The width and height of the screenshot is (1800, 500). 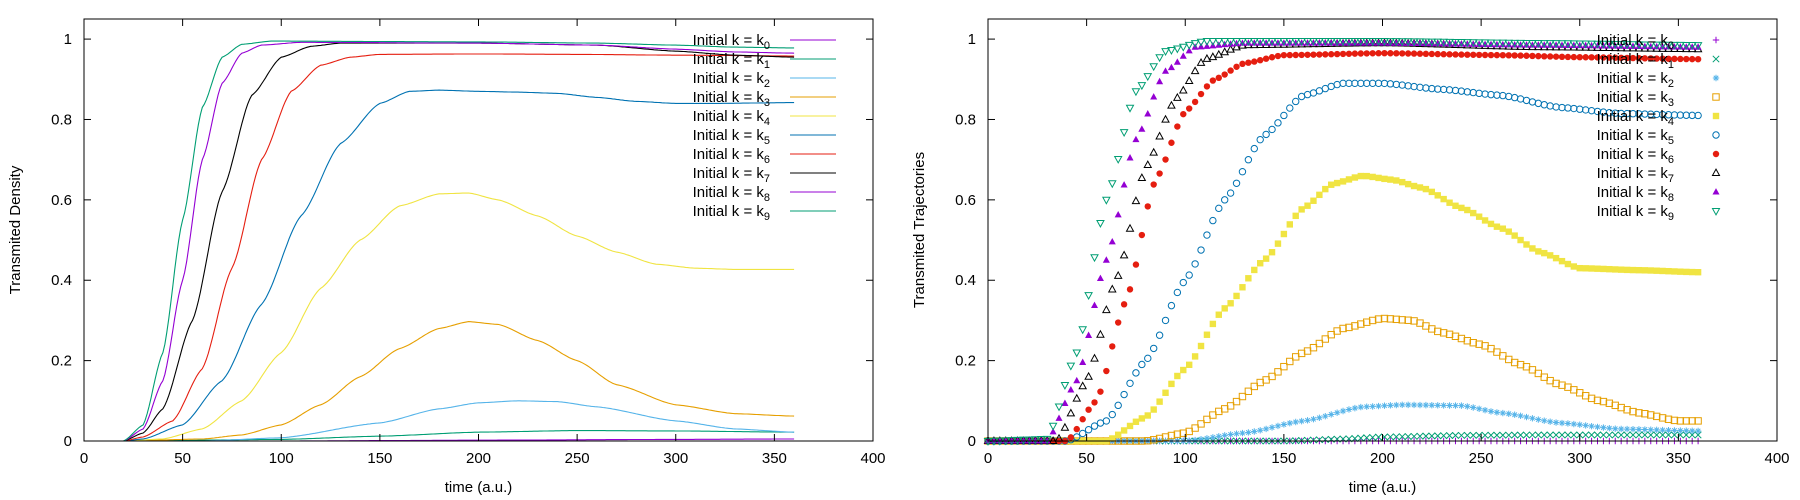 I want to click on series-line-k3, so click(x=459, y=381).